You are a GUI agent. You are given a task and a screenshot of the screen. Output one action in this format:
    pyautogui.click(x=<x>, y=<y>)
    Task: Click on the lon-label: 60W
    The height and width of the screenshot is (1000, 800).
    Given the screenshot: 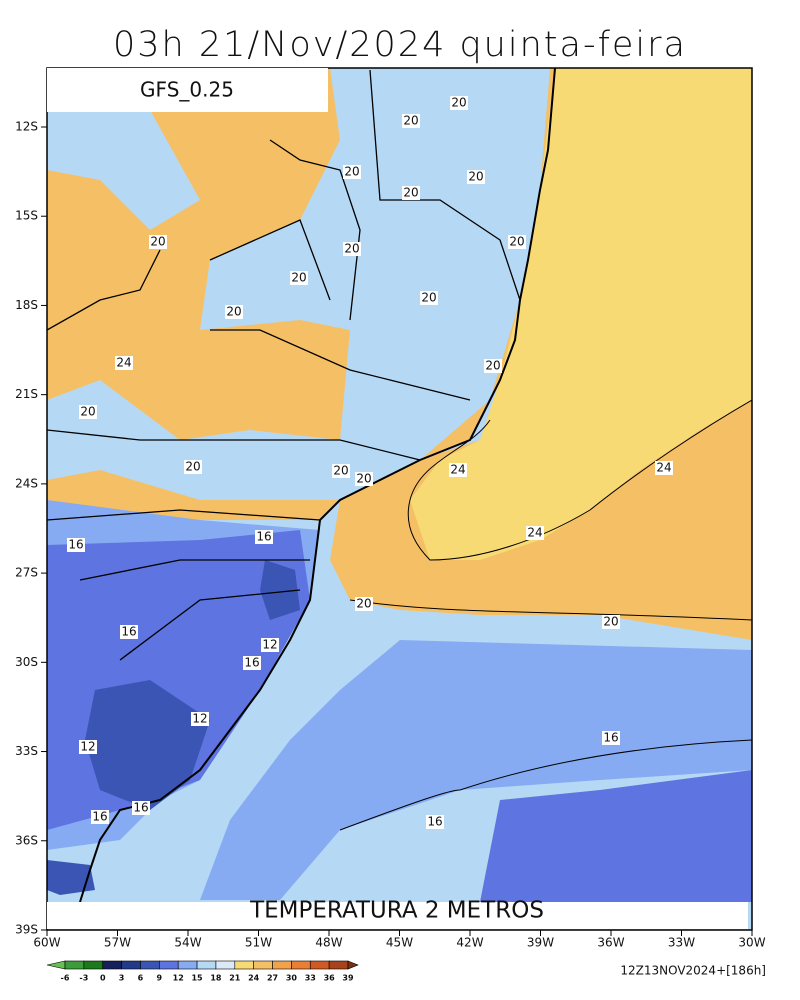 What is the action you would take?
    pyautogui.click(x=46, y=943)
    